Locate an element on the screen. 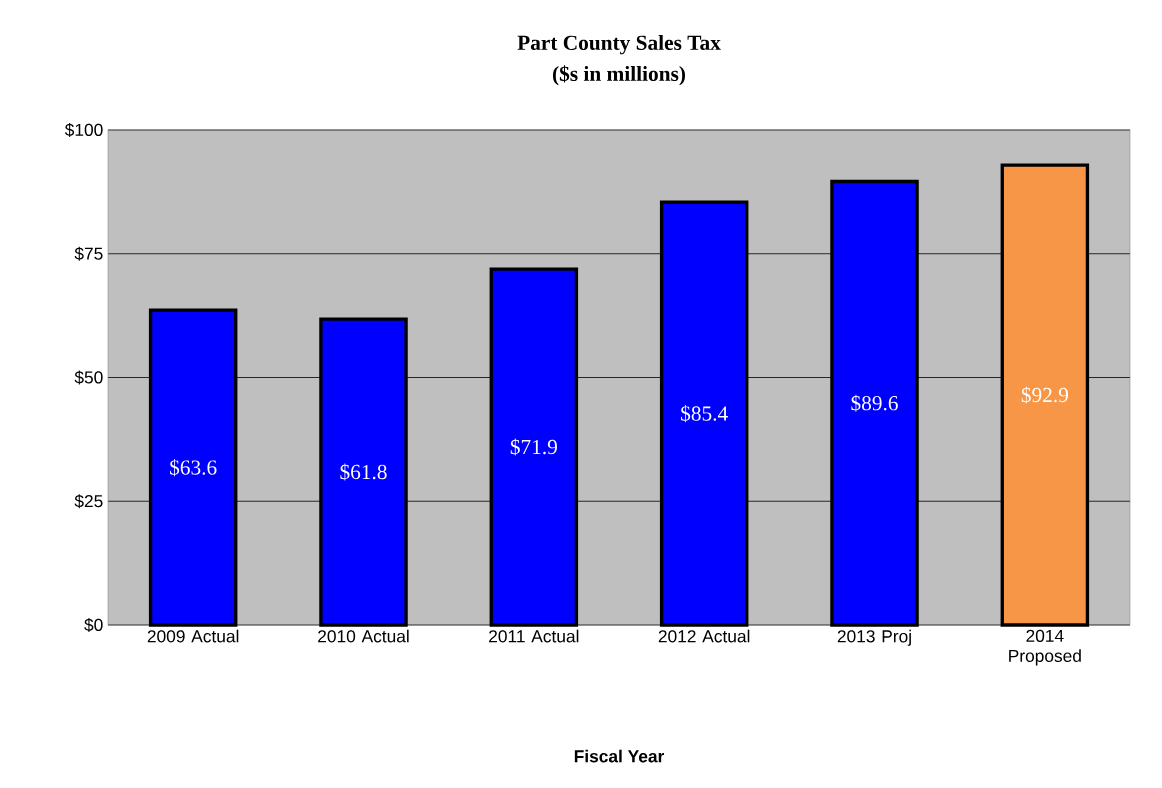 This screenshot has height=788, width=1162. chart-title: Part County Sales Tax is located at coordinates (619, 44).